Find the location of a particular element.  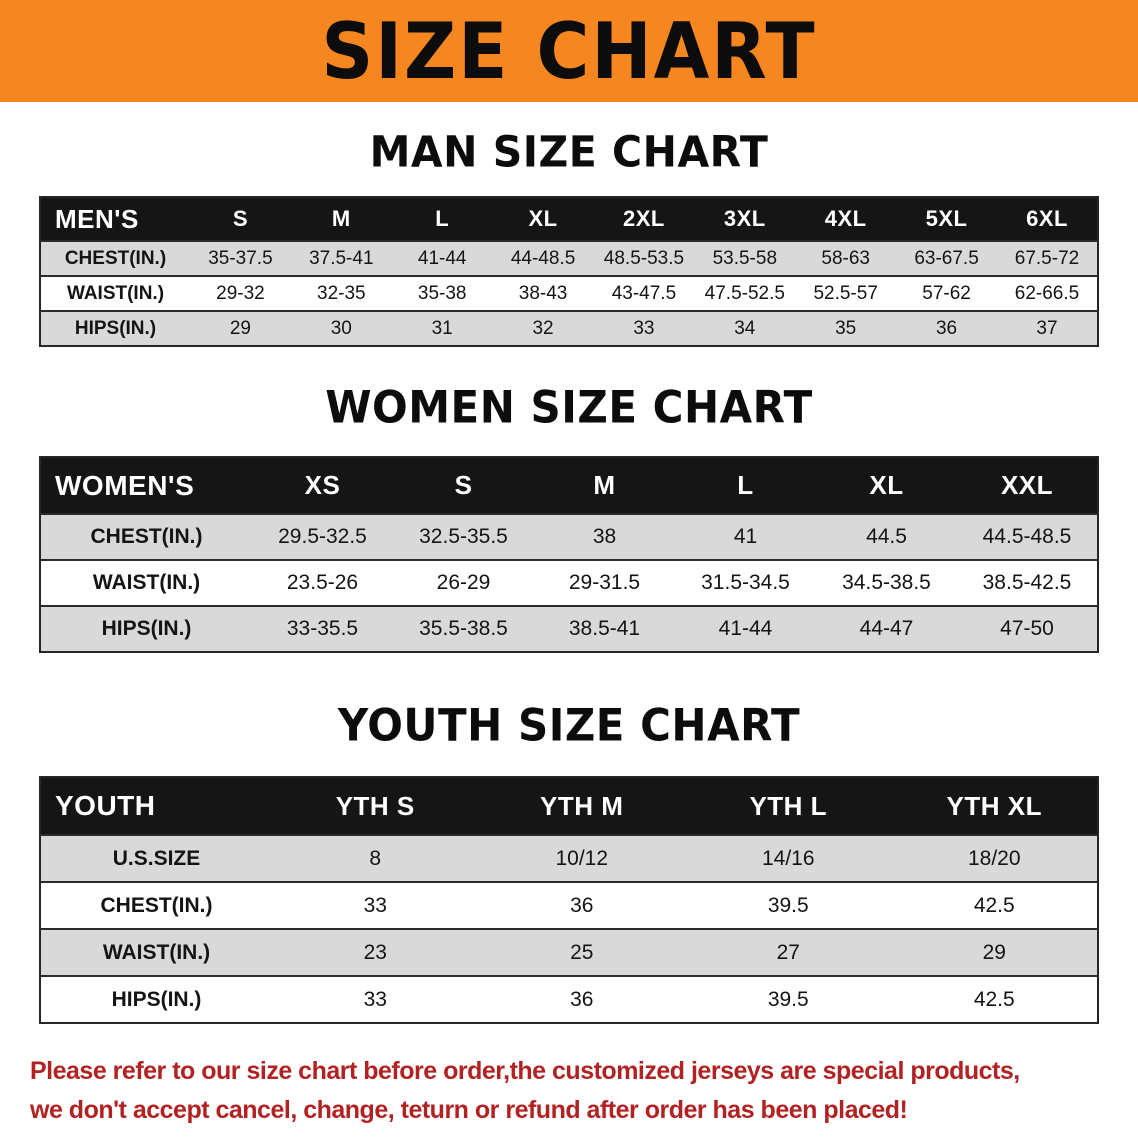

column-header: 3XL is located at coordinates (745, 219).